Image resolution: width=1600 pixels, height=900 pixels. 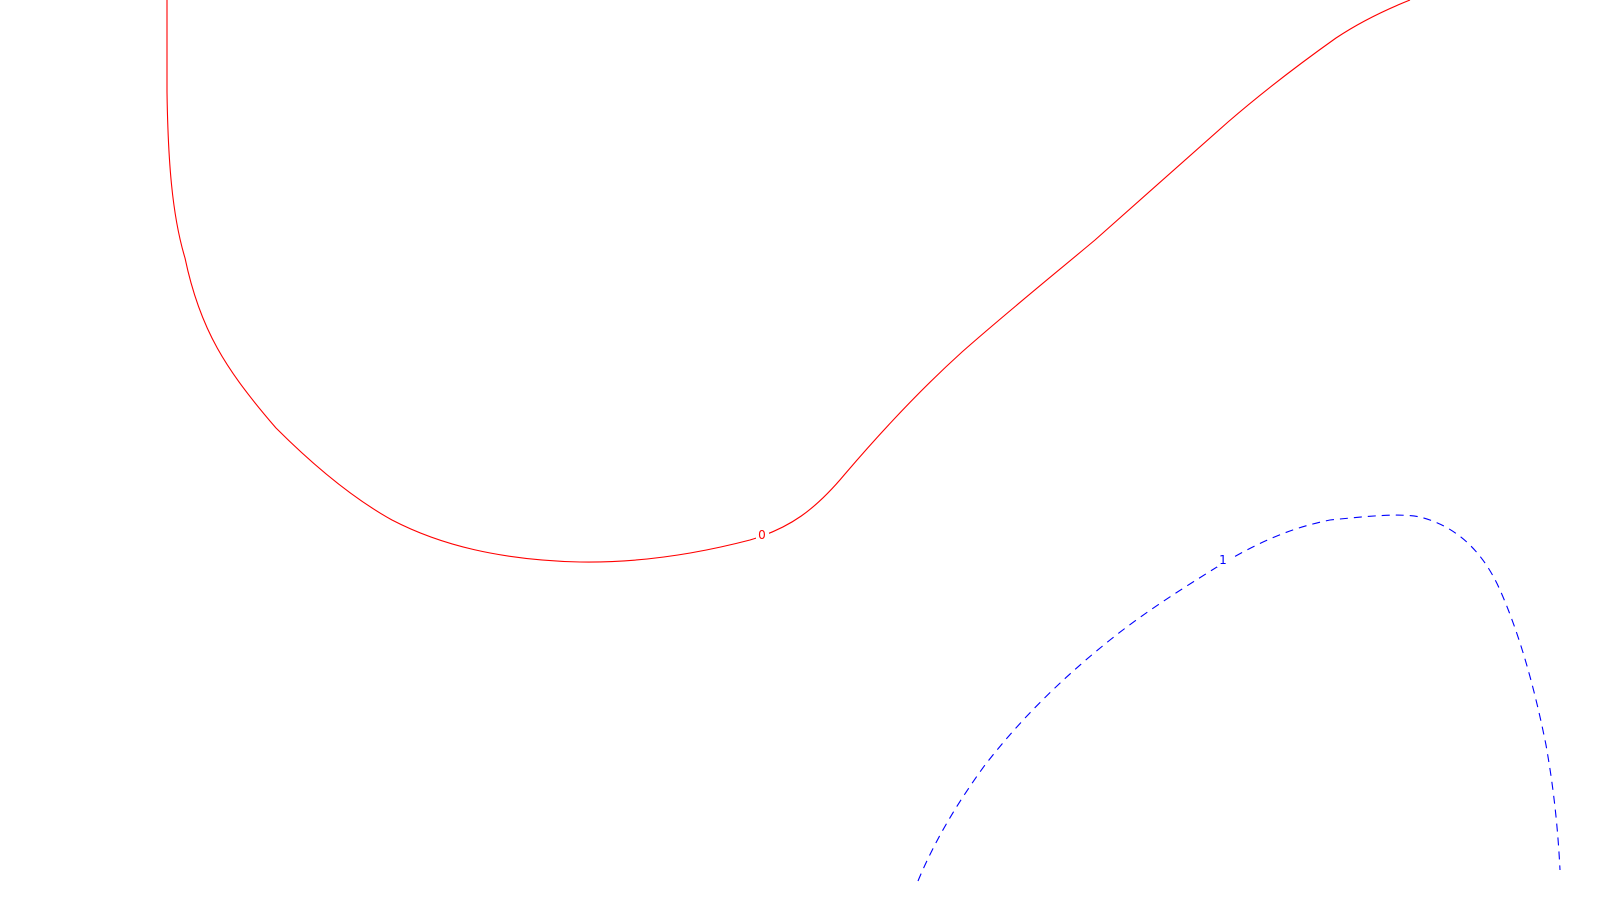 What do you see at coordinates (993, 547) in the screenshot?
I see `contour-labels-group: 01` at bounding box center [993, 547].